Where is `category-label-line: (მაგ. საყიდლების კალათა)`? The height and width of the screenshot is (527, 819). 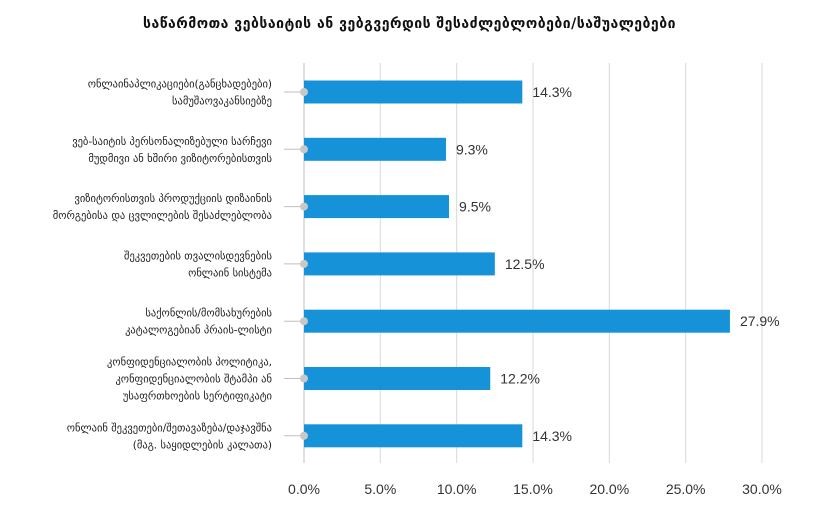
category-label-line: (მაგ. საყიდლების კალათა) is located at coordinates (202, 445).